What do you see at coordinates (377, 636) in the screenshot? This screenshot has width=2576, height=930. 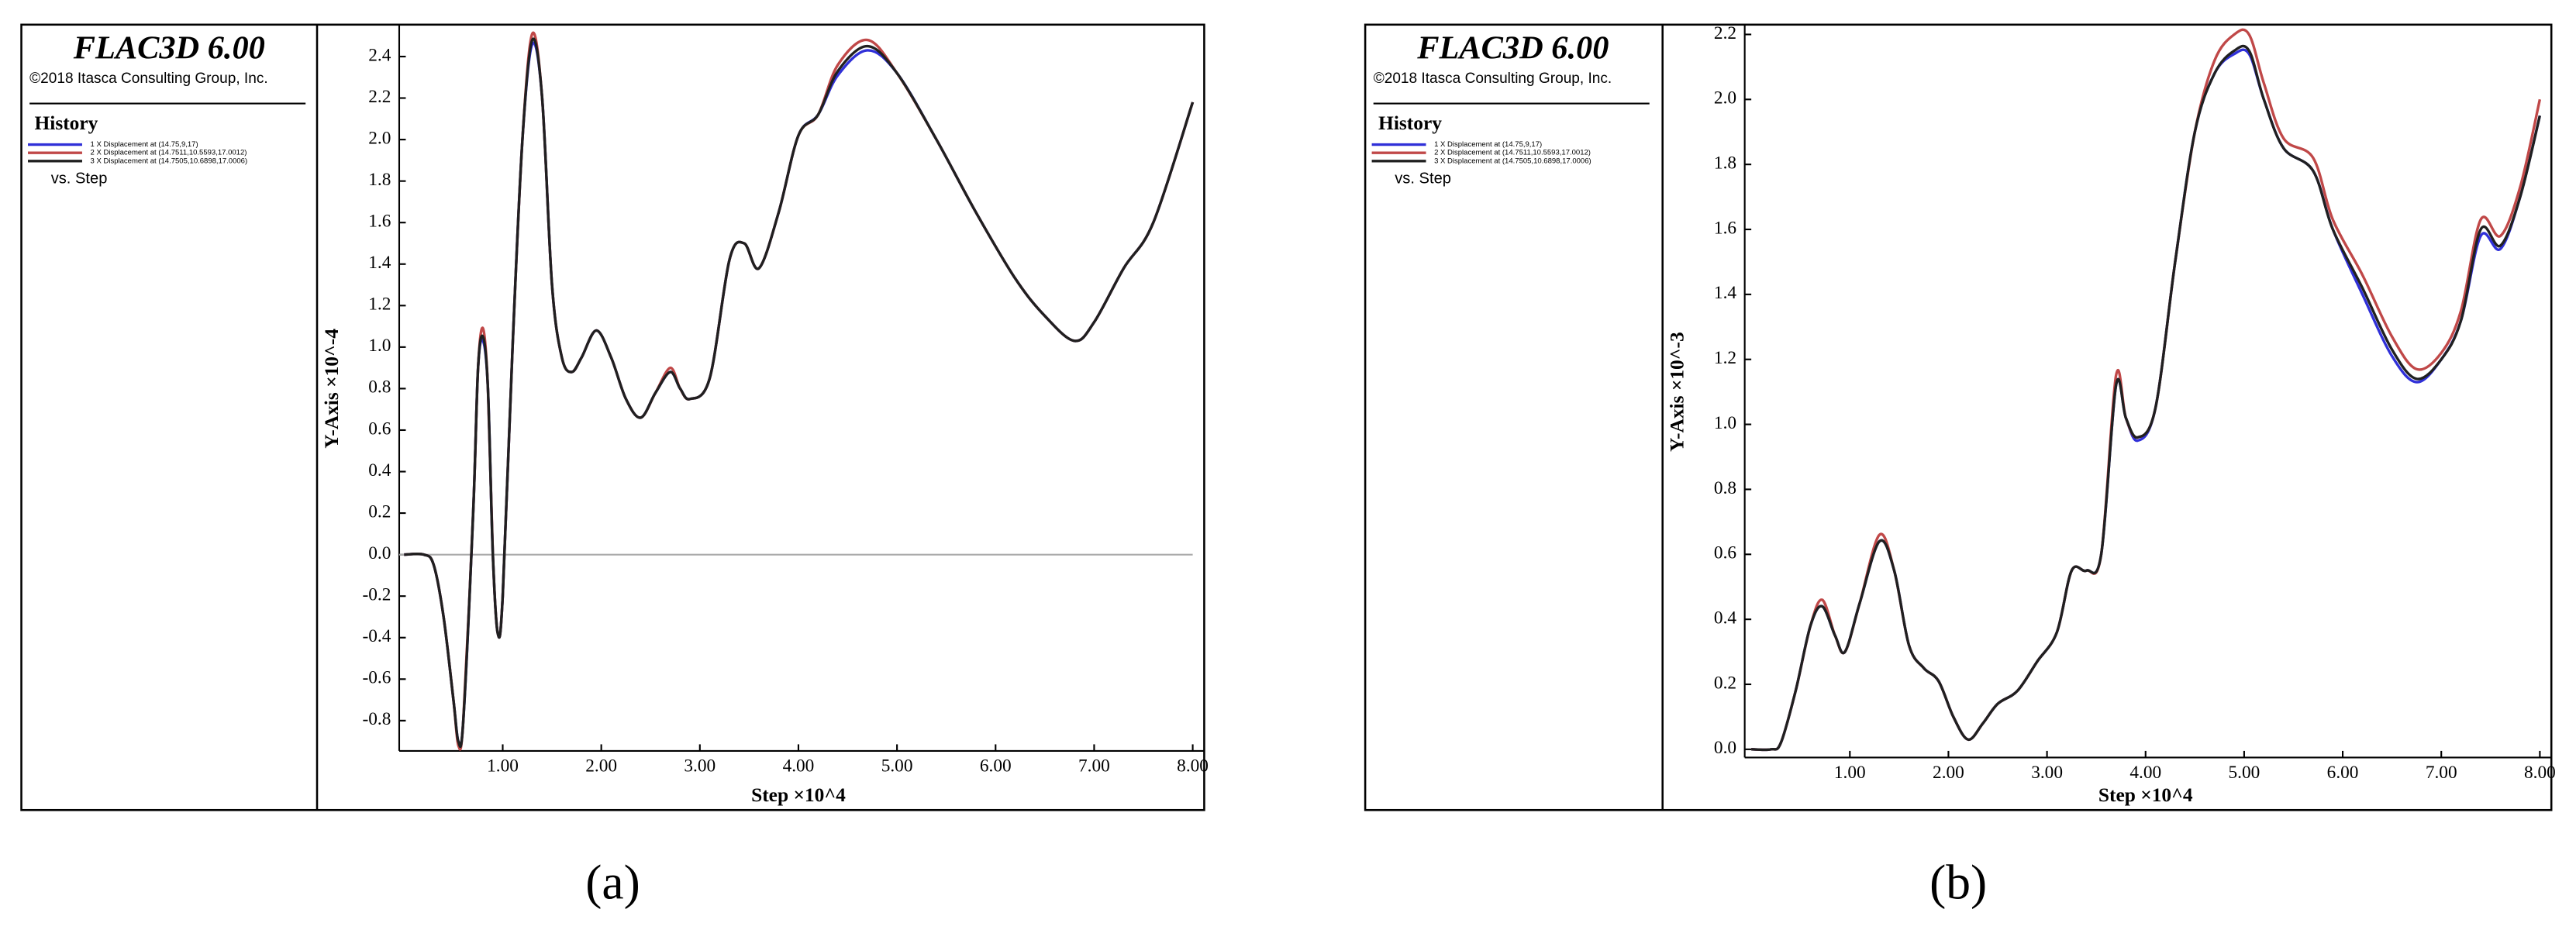 I see `y-tick-label: -0.4` at bounding box center [377, 636].